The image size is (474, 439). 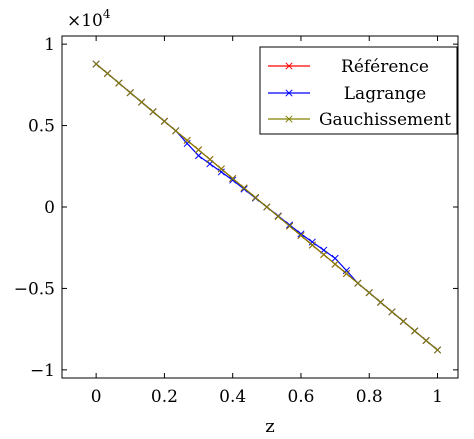 What do you see at coordinates (85, 21) in the screenshot?
I see `y-multiplier-base: ×10` at bounding box center [85, 21].